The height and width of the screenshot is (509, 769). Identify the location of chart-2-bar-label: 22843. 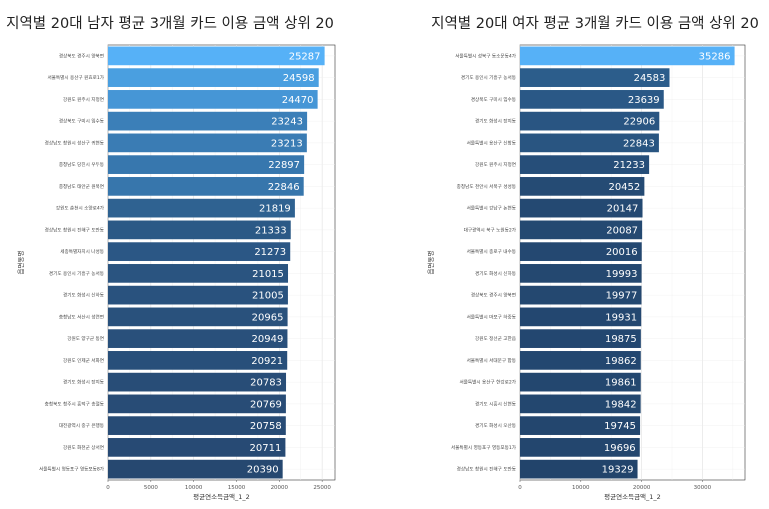
(639, 143).